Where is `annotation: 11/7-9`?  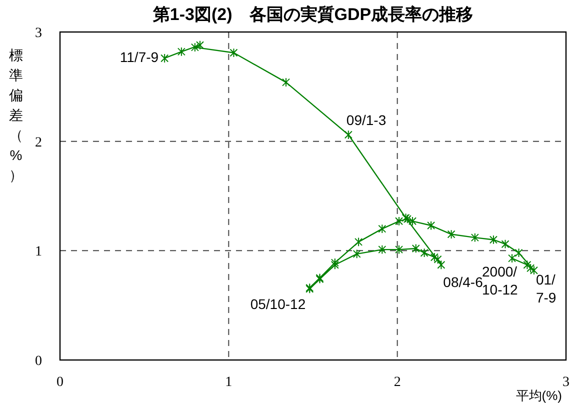
annotation: 11/7-9 is located at coordinates (139, 57).